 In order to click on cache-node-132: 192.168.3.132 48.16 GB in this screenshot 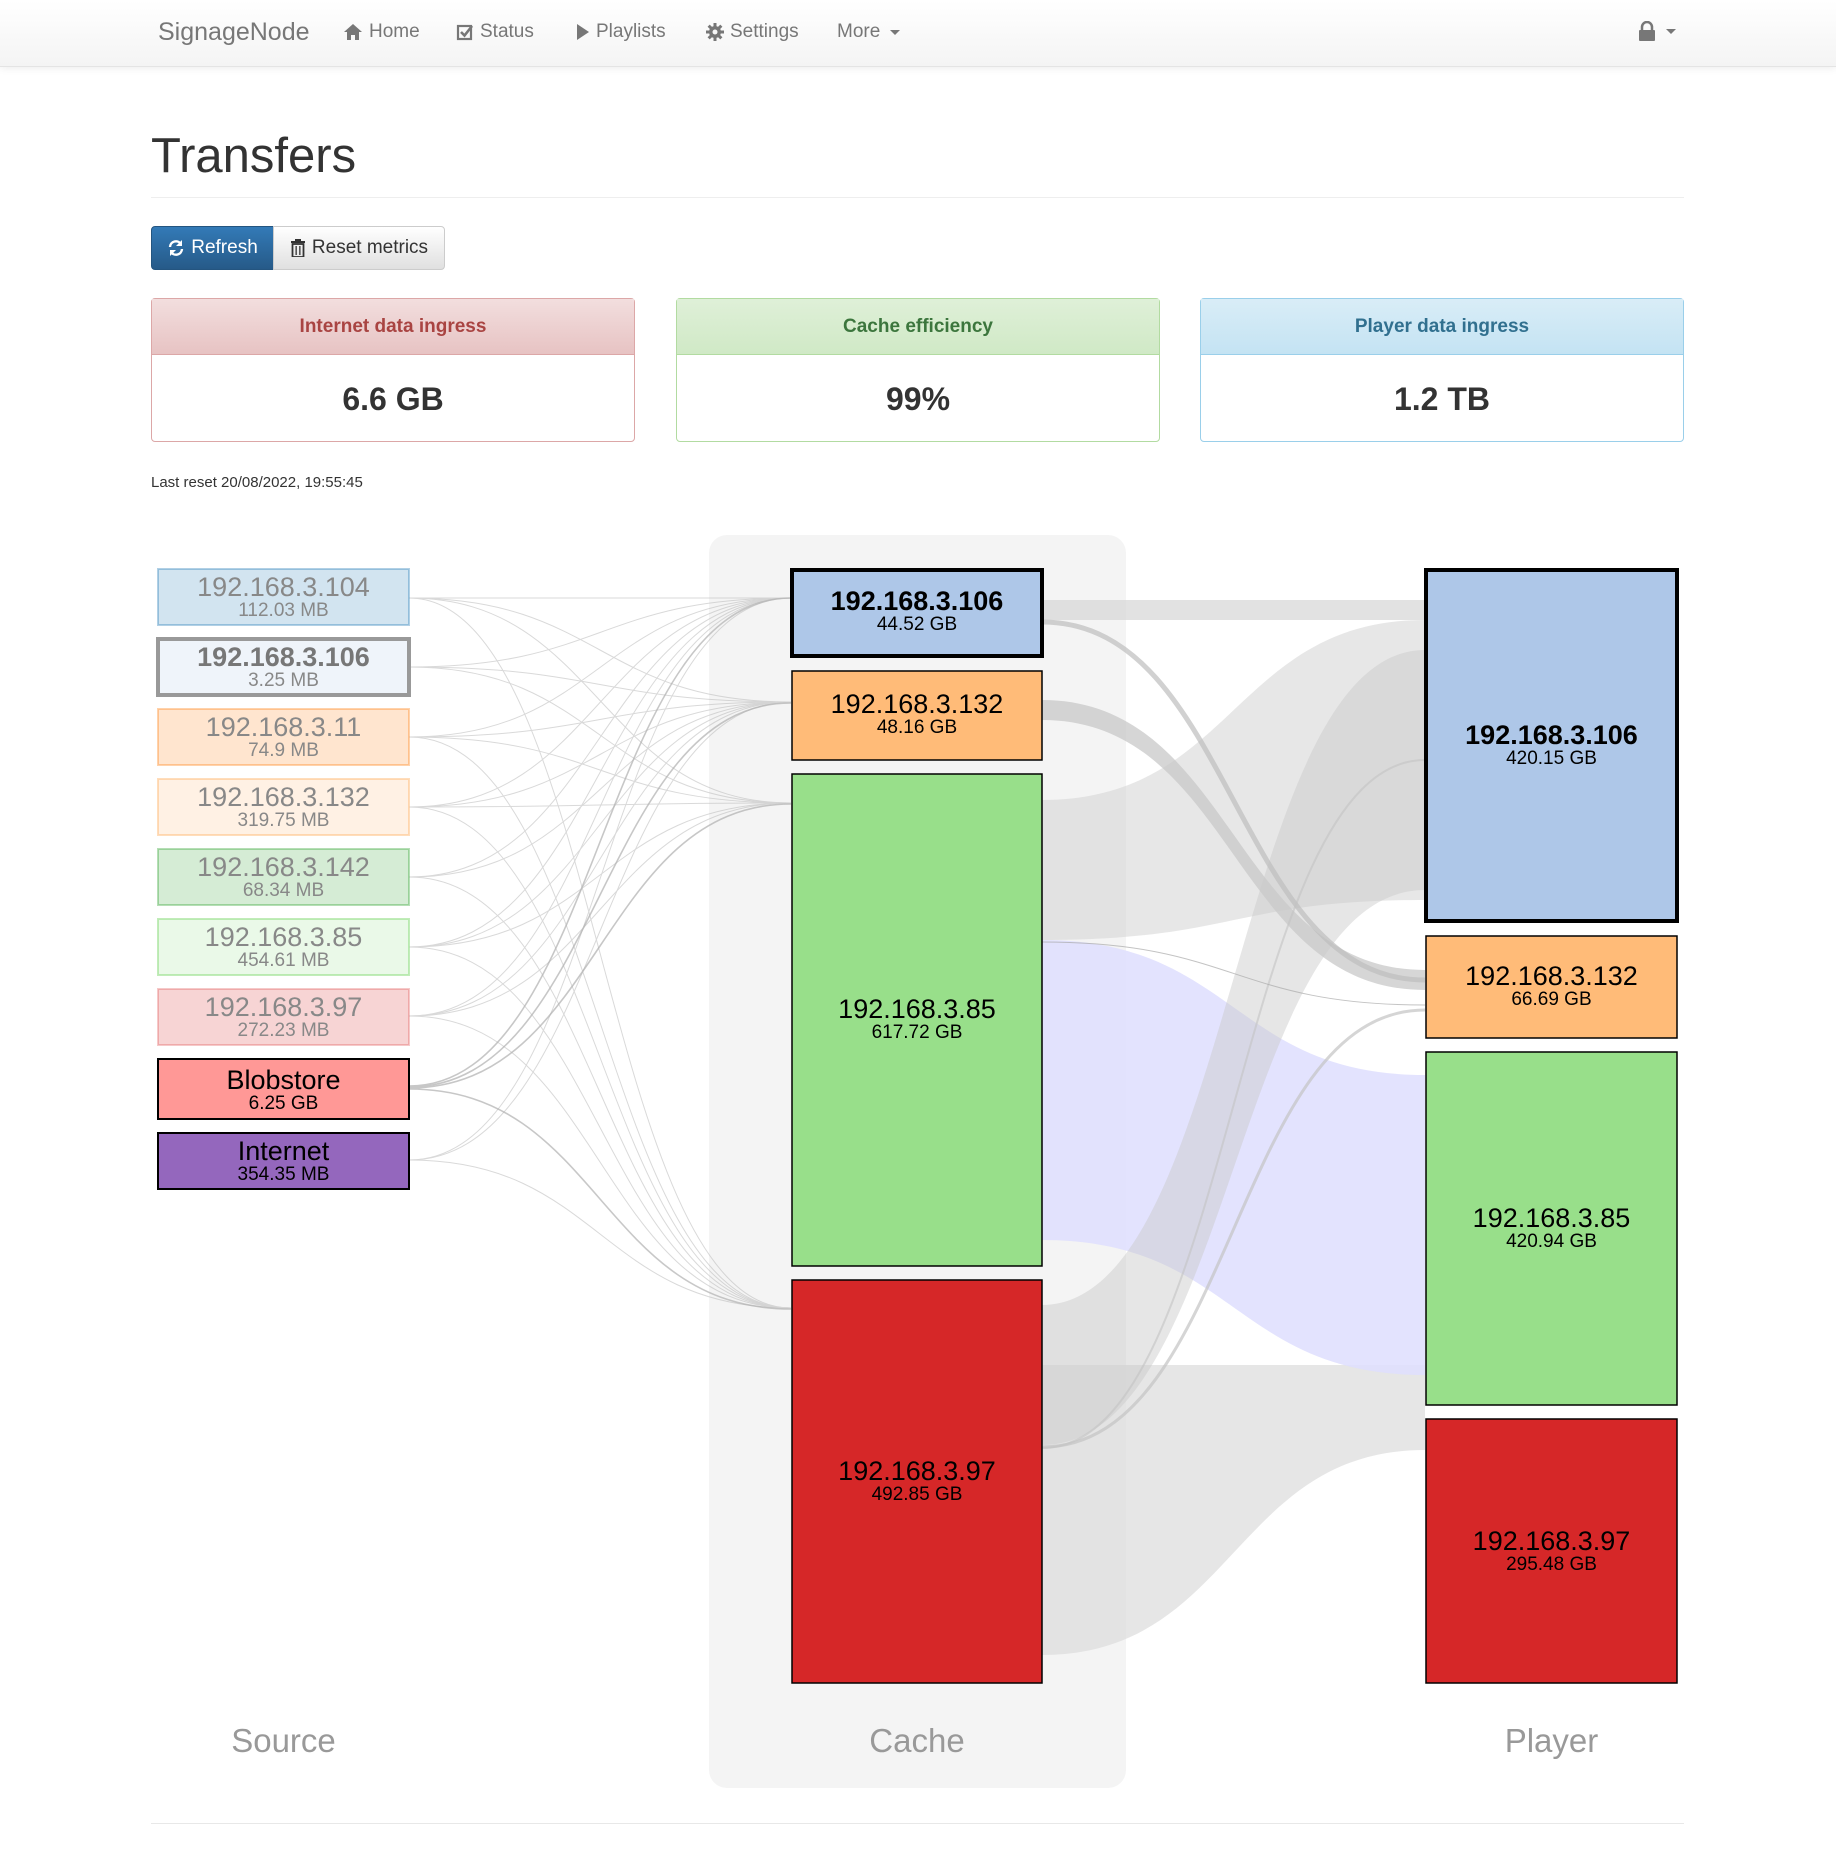, I will do `click(917, 715)`.